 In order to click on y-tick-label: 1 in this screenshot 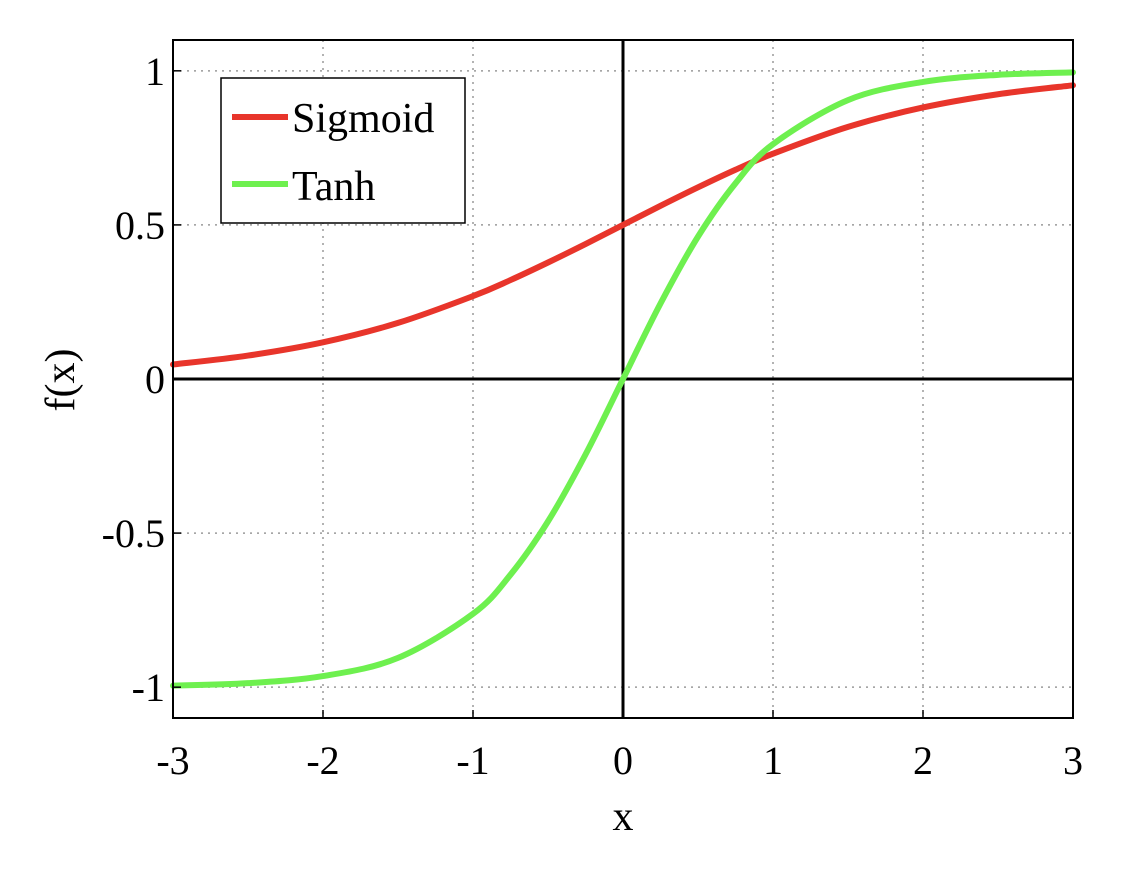, I will do `click(155, 71)`.